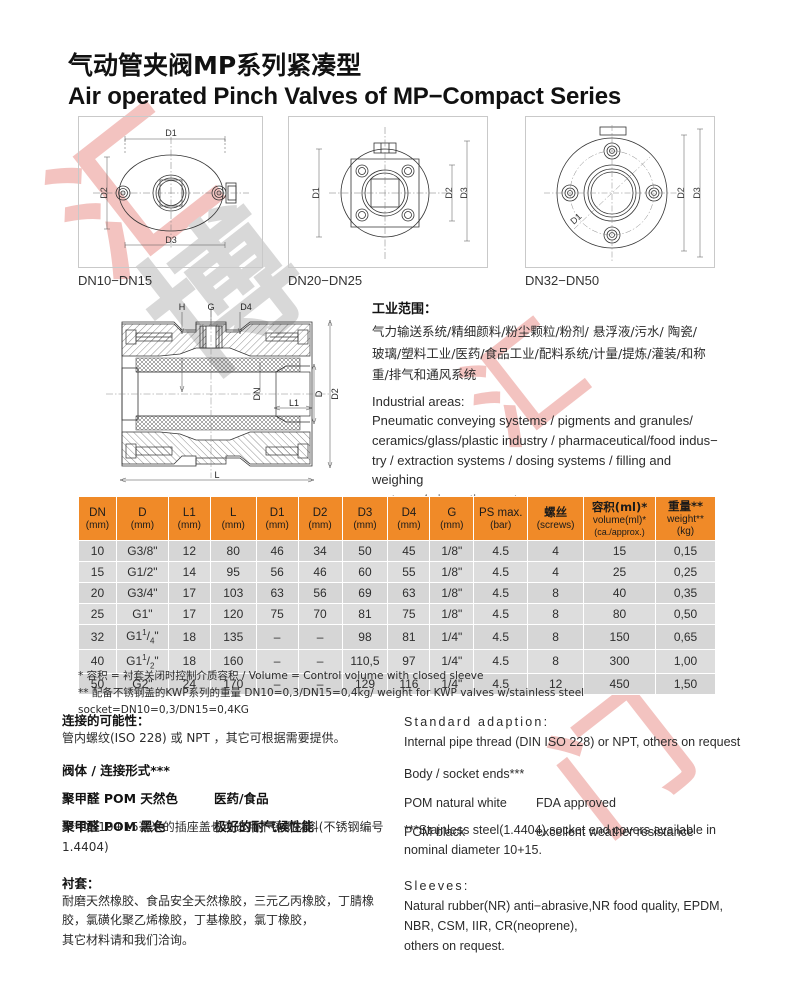  What do you see at coordinates (390, 194) in the screenshot?
I see `flange-square-drawing: D1 D2 D3` at bounding box center [390, 194].